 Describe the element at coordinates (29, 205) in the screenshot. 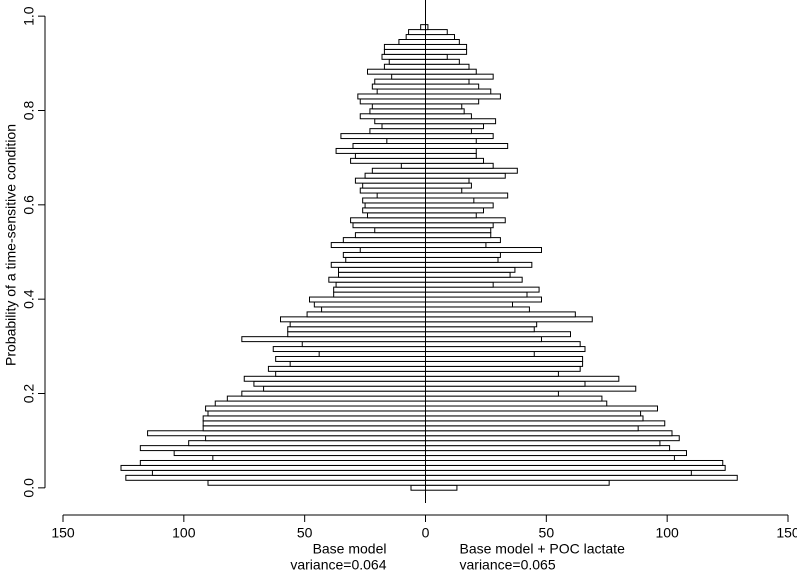

I see `y-tick-label: 0.6` at that location.